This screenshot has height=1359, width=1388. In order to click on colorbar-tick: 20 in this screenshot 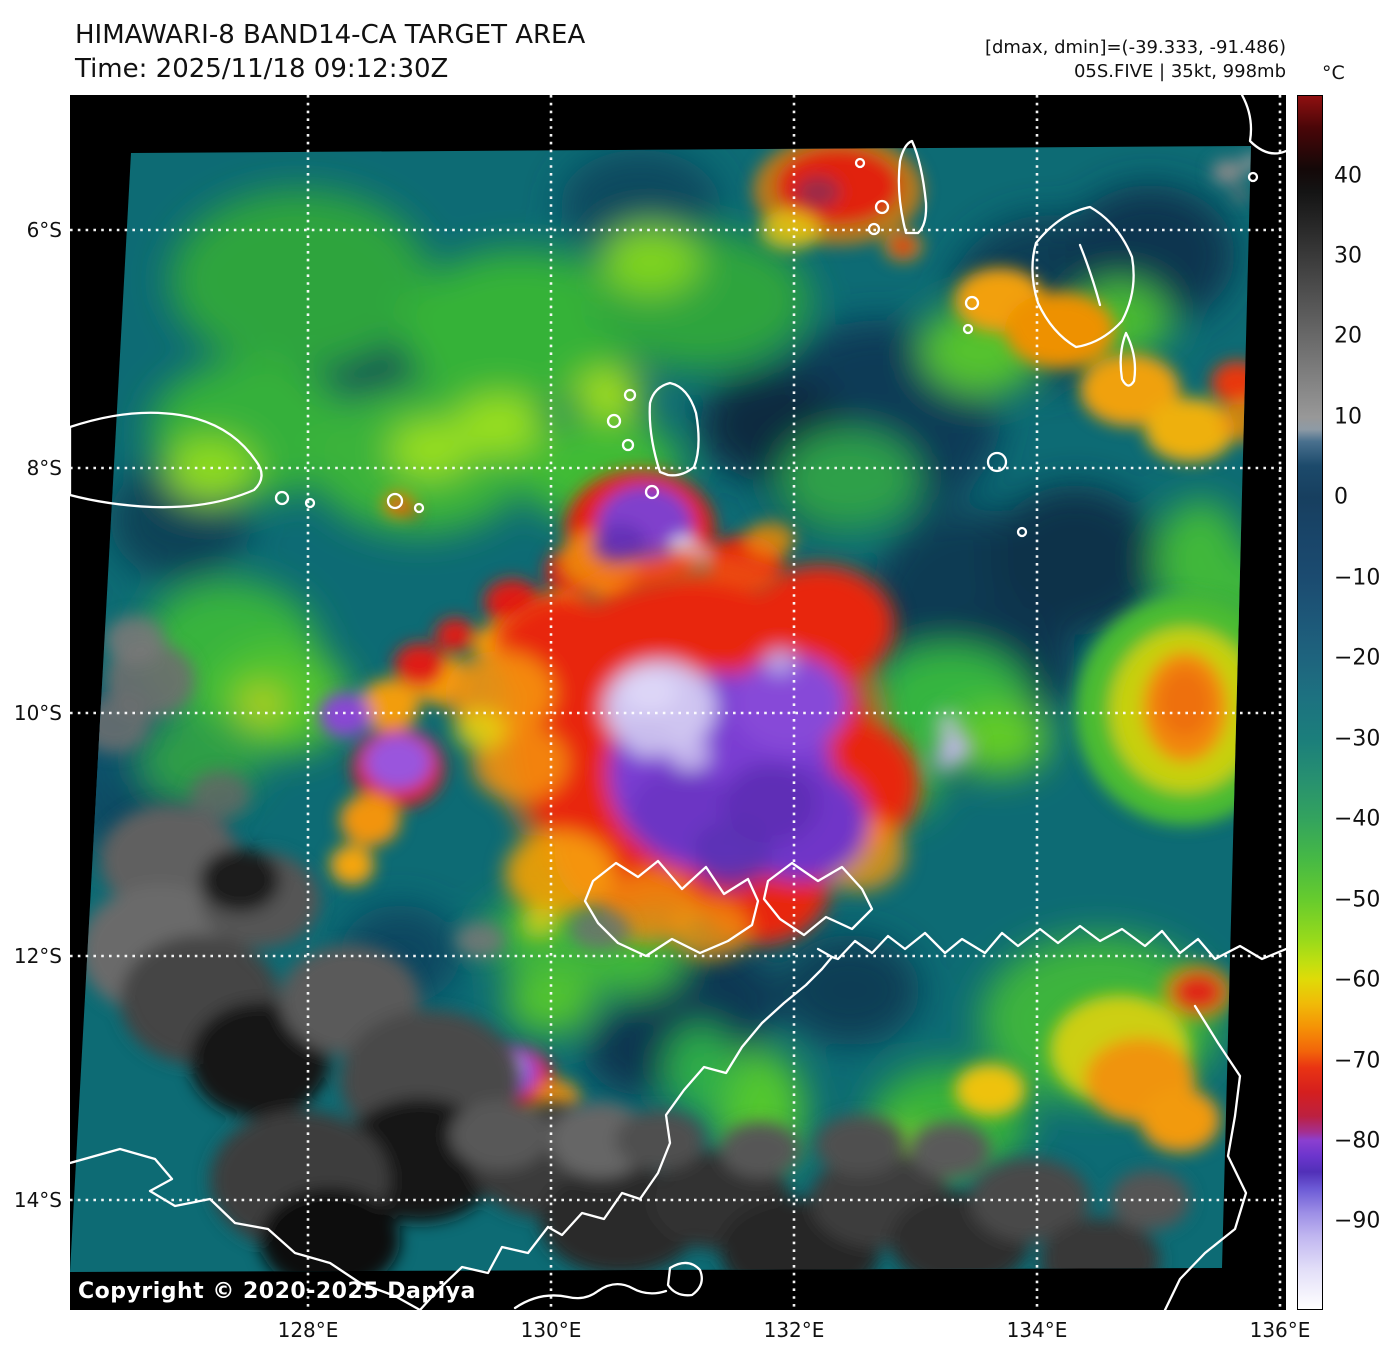, I will do `click(1348, 336)`.